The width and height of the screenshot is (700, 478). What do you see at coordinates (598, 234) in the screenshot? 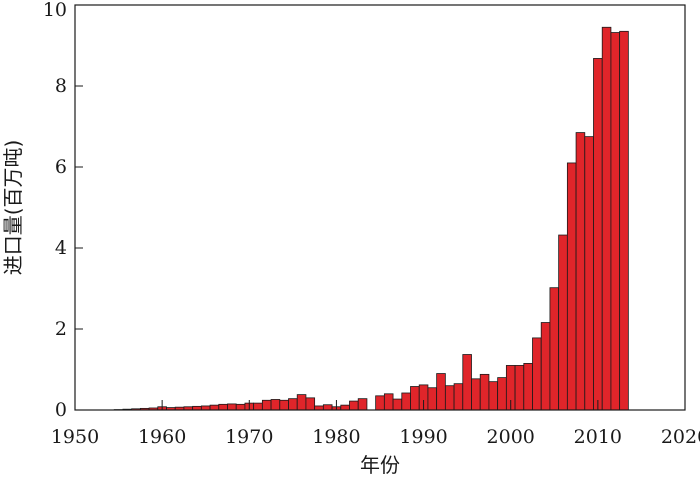
I see `bar-2010` at bounding box center [598, 234].